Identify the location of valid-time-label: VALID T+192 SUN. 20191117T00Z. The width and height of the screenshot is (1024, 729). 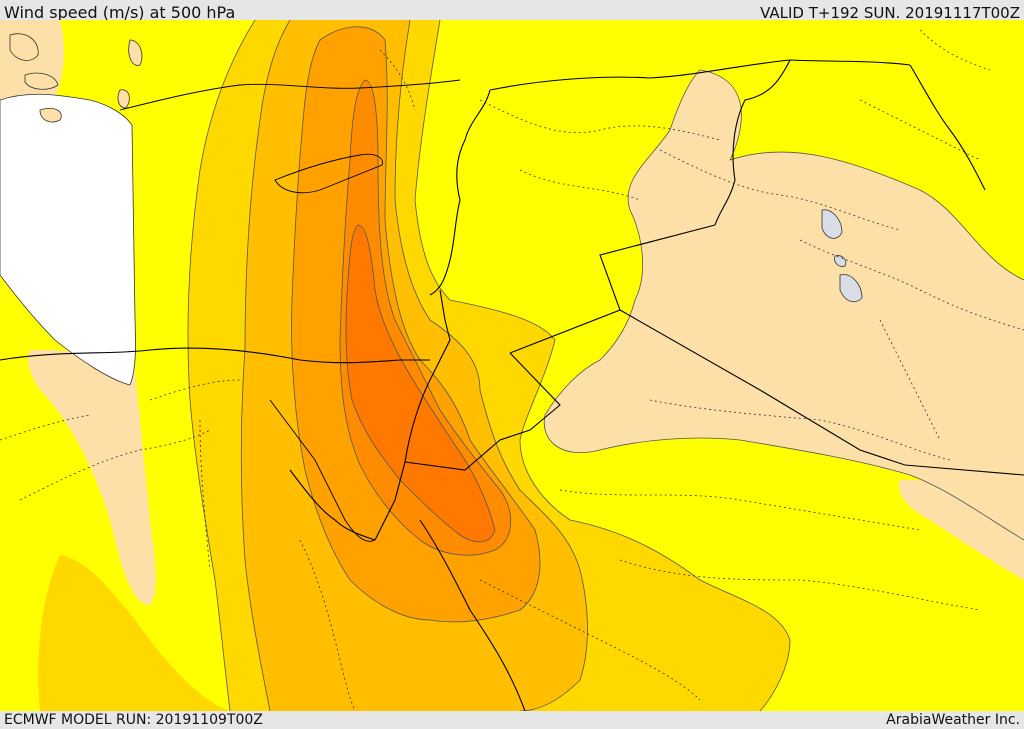
(890, 13).